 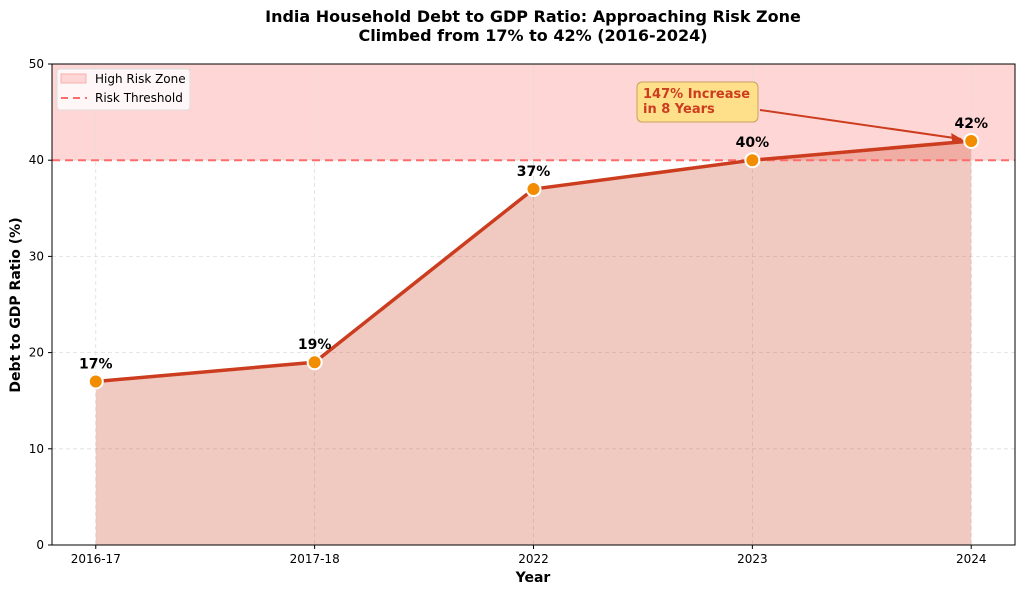 I want to click on y-tick-label: 0, so click(x=40, y=545).